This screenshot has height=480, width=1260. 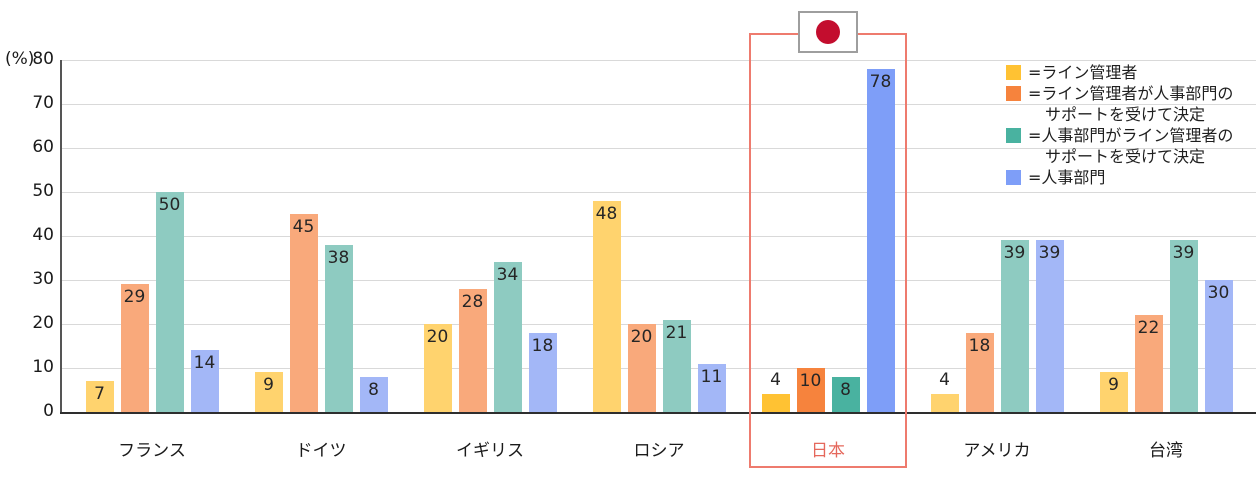 I want to click on legend-entry-series1: =ライン管理者, so click(x=1119, y=72).